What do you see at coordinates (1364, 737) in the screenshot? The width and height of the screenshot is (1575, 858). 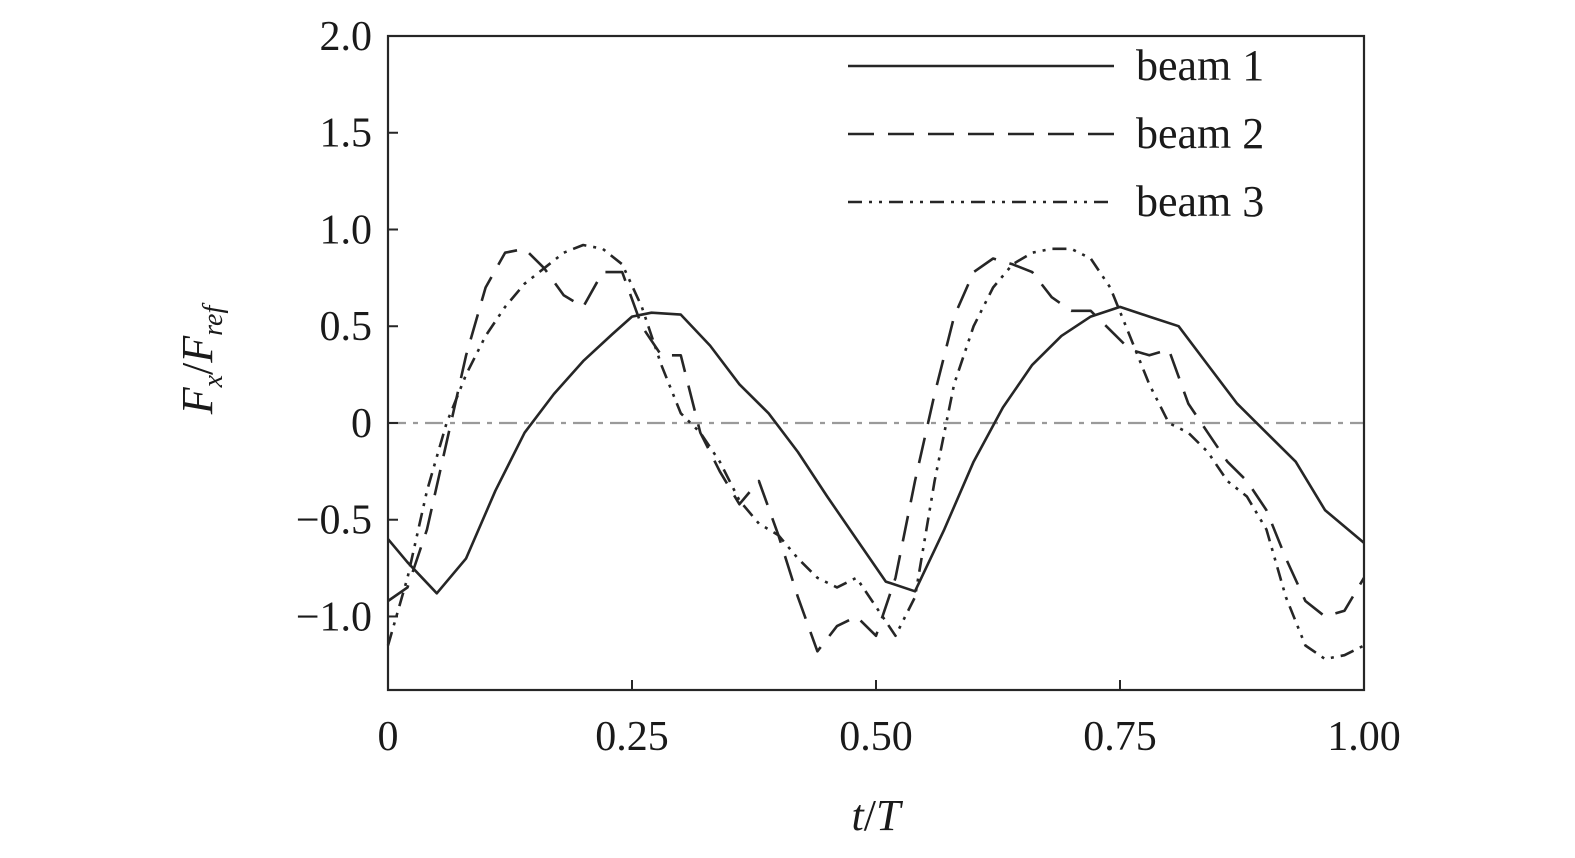 I see `x-tick-label: 1.00` at bounding box center [1364, 737].